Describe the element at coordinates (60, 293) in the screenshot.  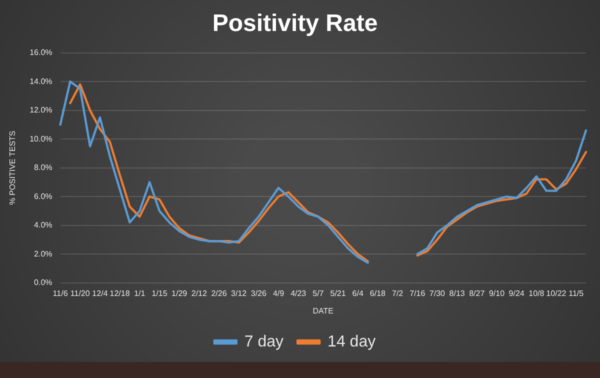
I see `x-tick-label: 11/6` at that location.